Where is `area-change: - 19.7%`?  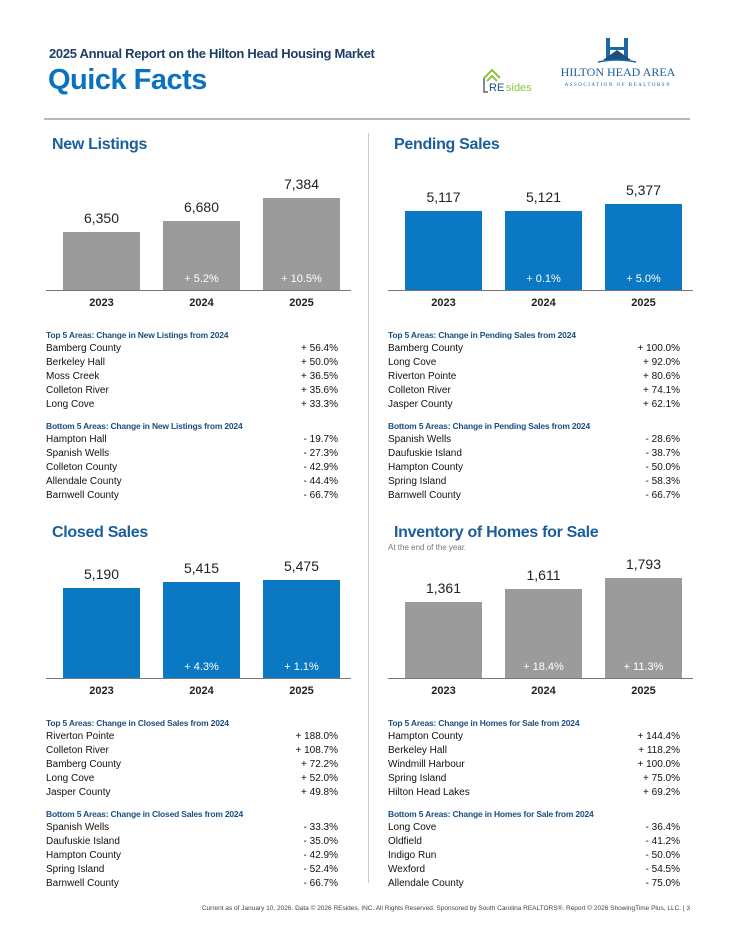
area-change: - 19.7% is located at coordinates (320, 439).